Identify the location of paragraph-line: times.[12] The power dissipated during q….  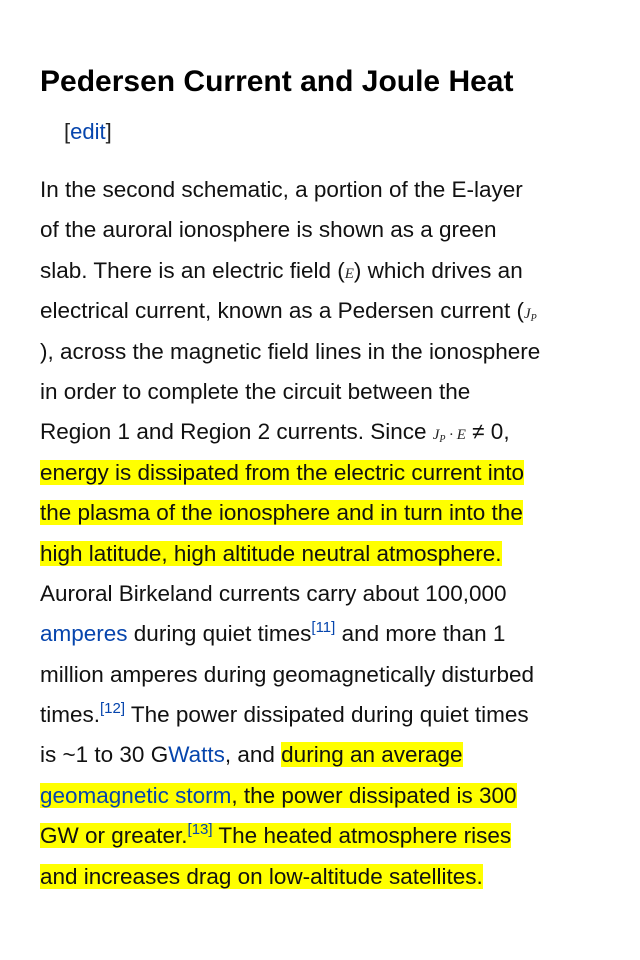
(335, 715).